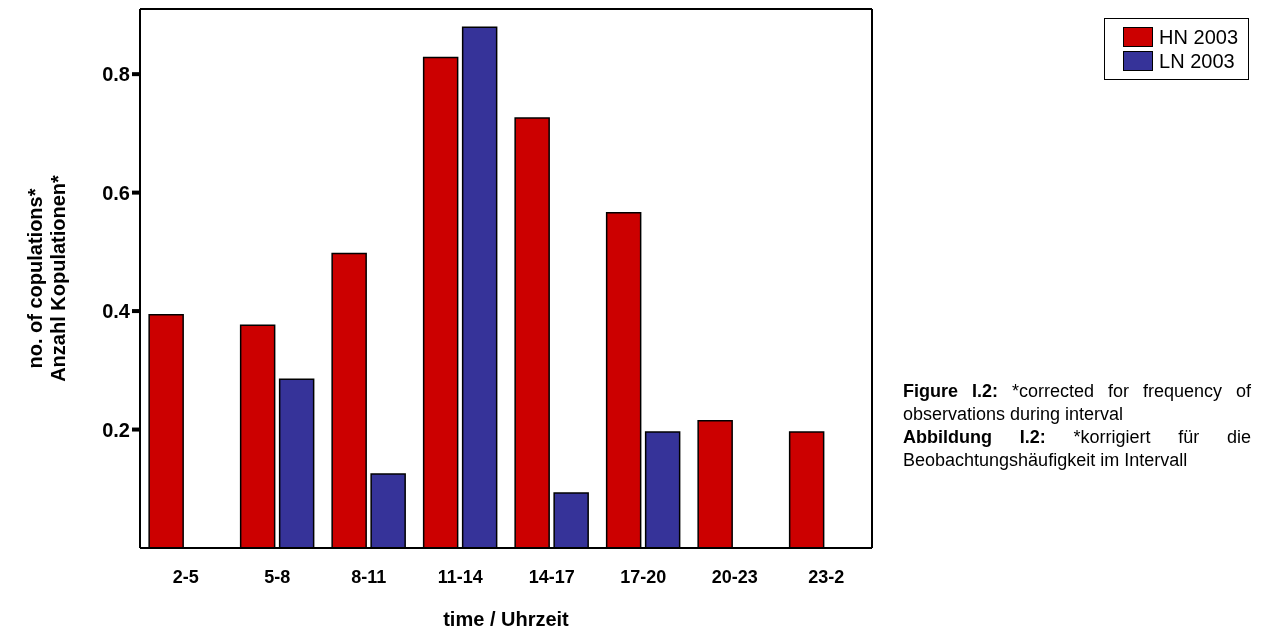  Describe the element at coordinates (460, 576) in the screenshot. I see `x-tick-label: 11-14` at that location.